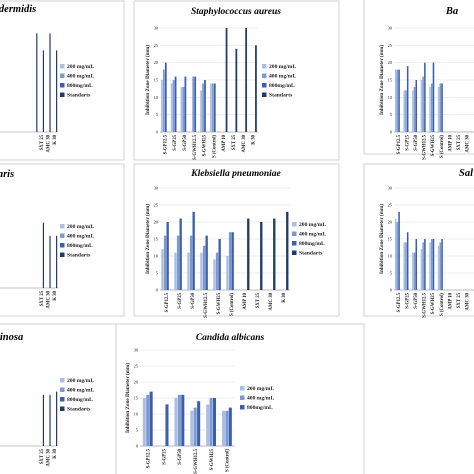  What do you see at coordinates (236, 12) in the screenshot?
I see `chart-title: Staphylococcus aureus` at bounding box center [236, 12].